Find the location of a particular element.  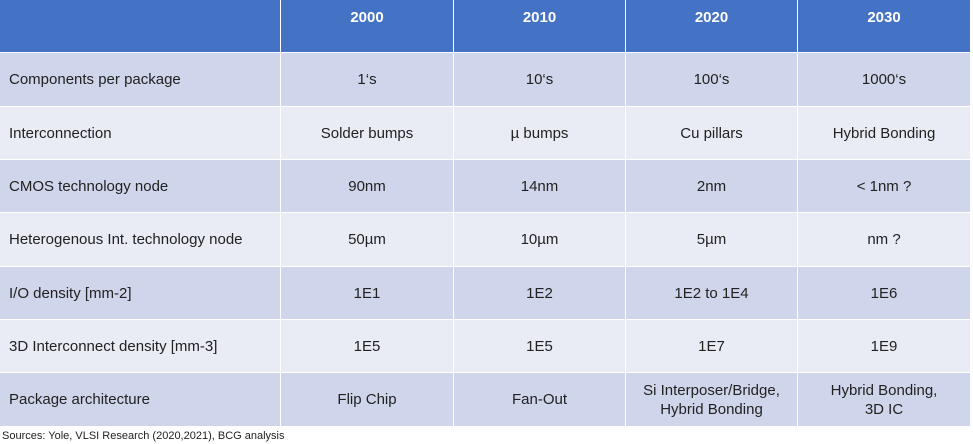

header-cell: 2010 is located at coordinates (539, 26).